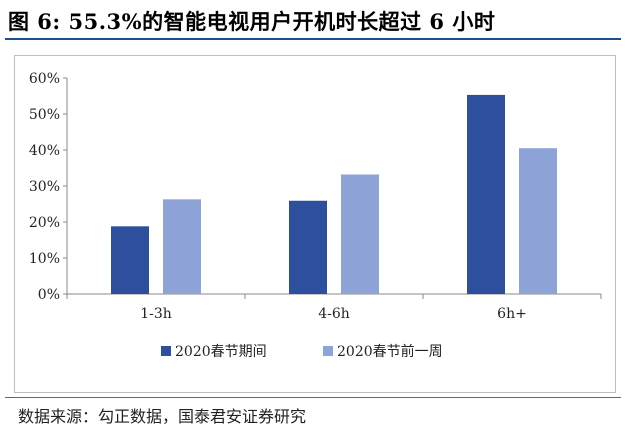 This screenshot has width=626, height=435. What do you see at coordinates (334, 314) in the screenshot?
I see `x-category-label: 4-6h` at bounding box center [334, 314].